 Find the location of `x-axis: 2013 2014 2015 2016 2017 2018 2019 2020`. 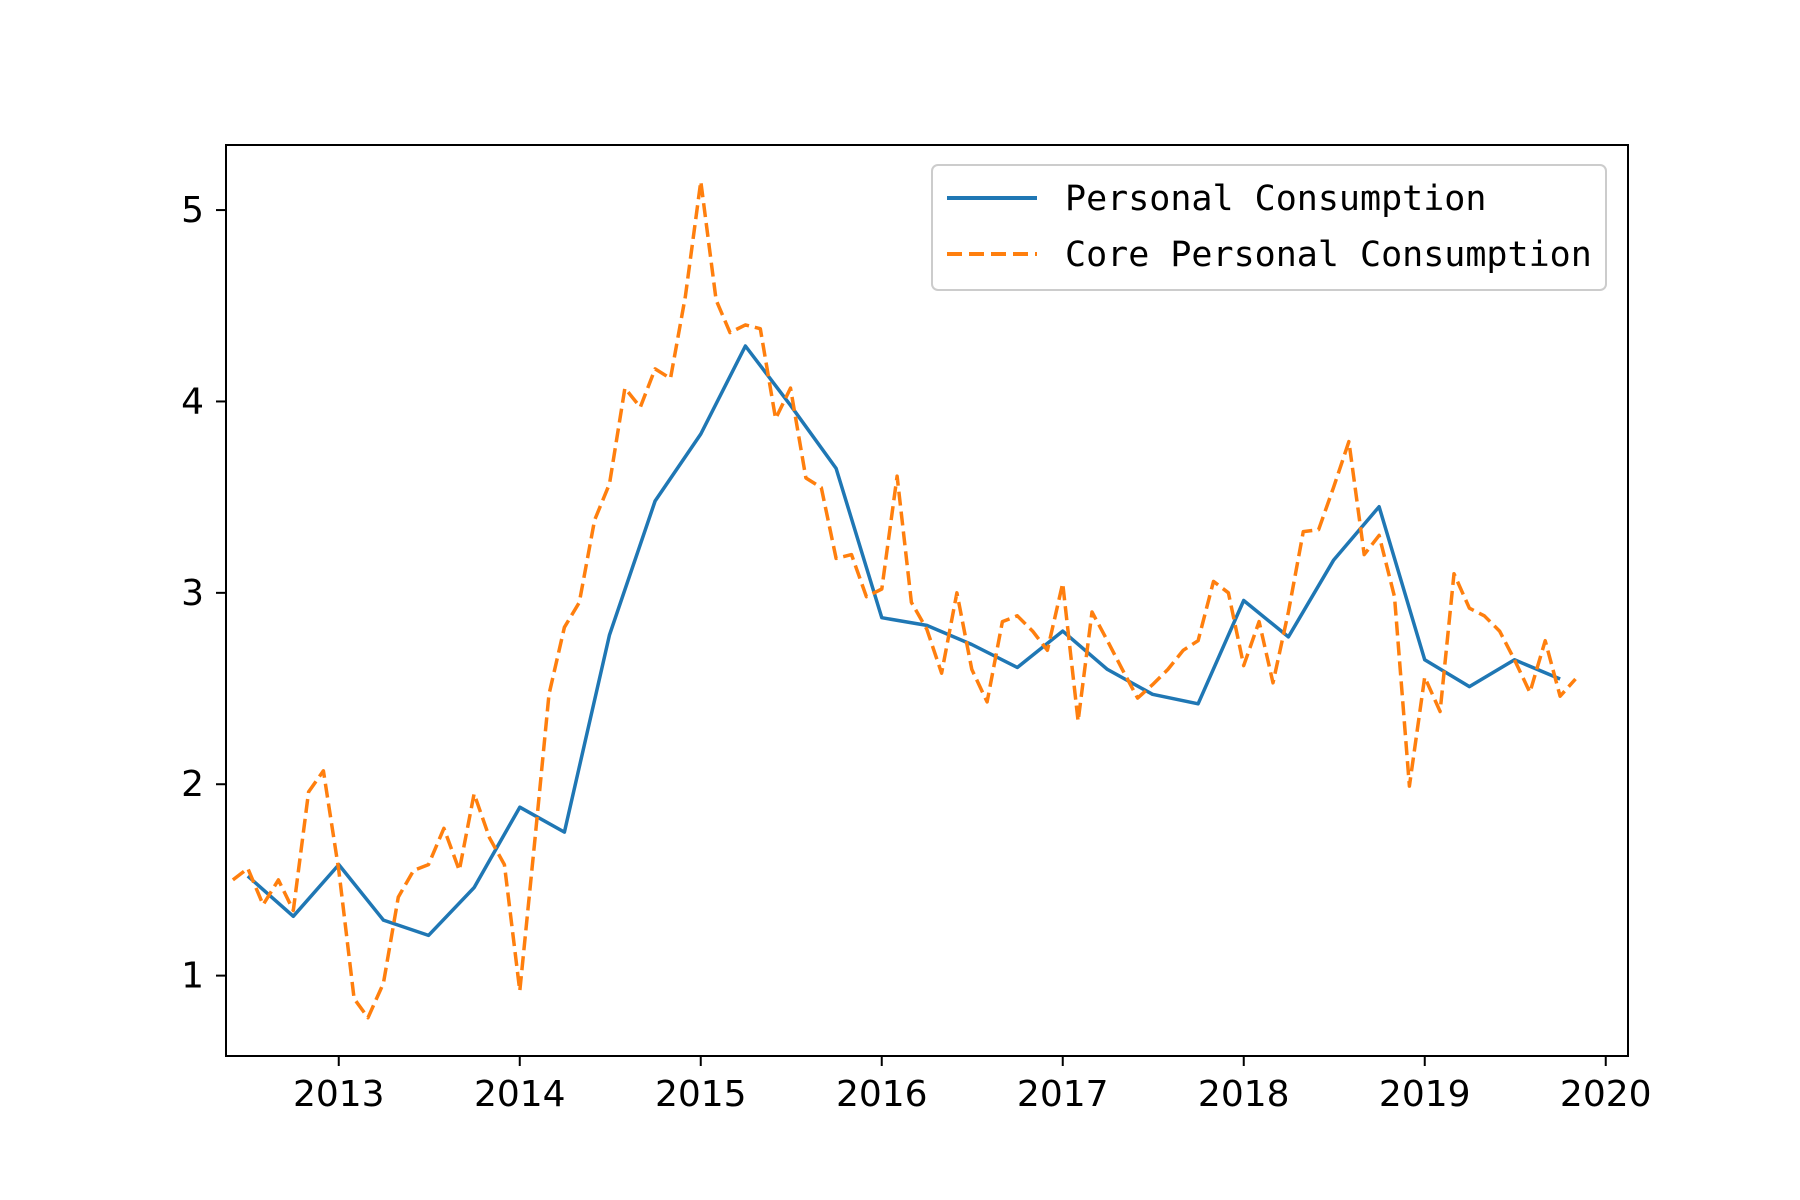

x-axis: 2013 2014 2015 2016 2017 2018 2019 2020 is located at coordinates (972, 1085).